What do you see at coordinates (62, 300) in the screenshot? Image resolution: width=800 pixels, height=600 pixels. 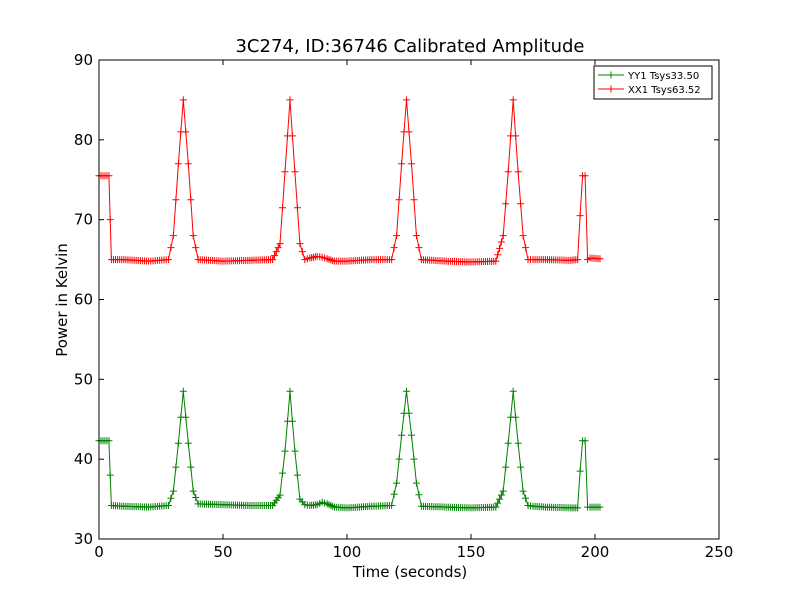 I see `y-axis-title: Power in Kelvin` at bounding box center [62, 300].